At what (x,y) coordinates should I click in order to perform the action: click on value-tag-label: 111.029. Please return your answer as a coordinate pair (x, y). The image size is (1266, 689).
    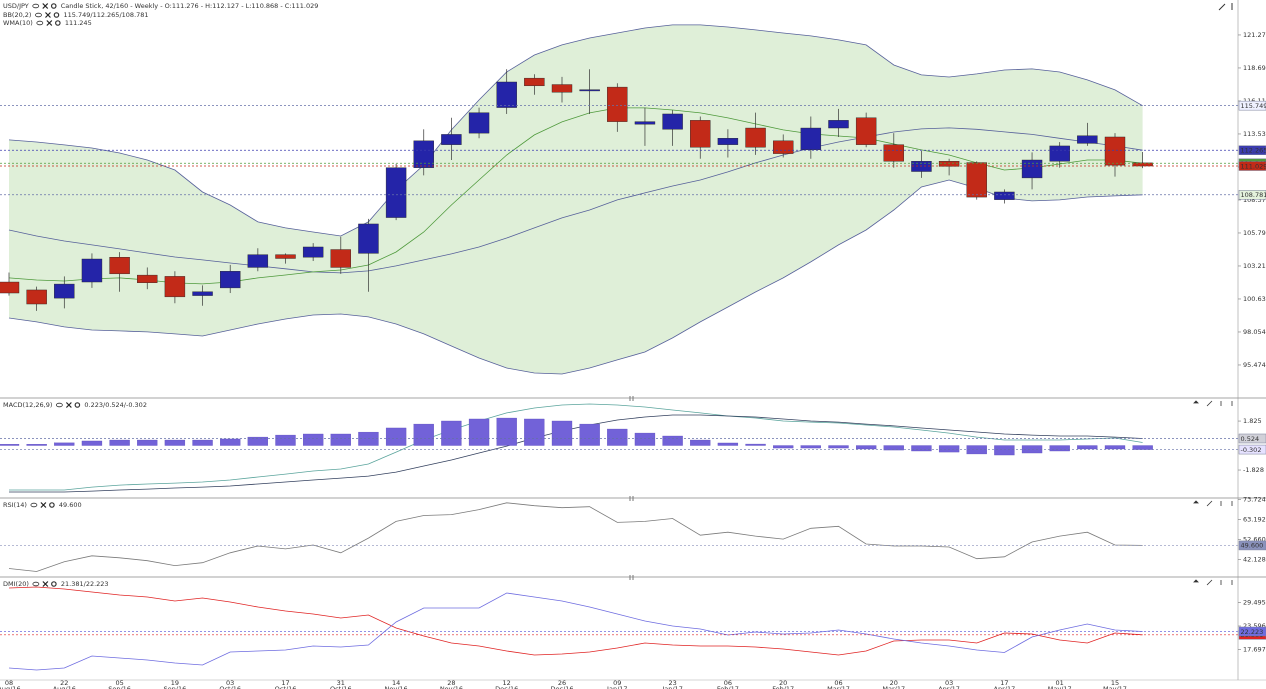
    Looking at the image, I should click on (1253, 166).